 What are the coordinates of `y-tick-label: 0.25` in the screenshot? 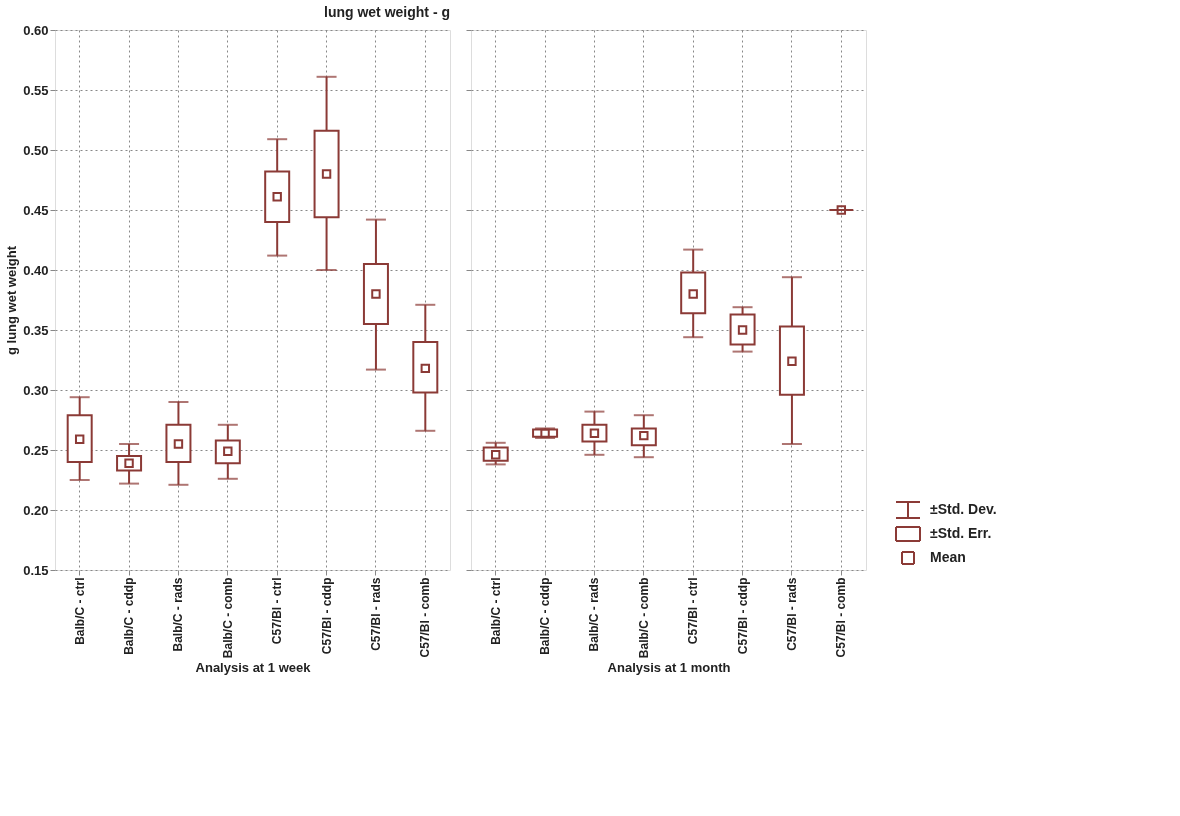 It's located at (36, 450).